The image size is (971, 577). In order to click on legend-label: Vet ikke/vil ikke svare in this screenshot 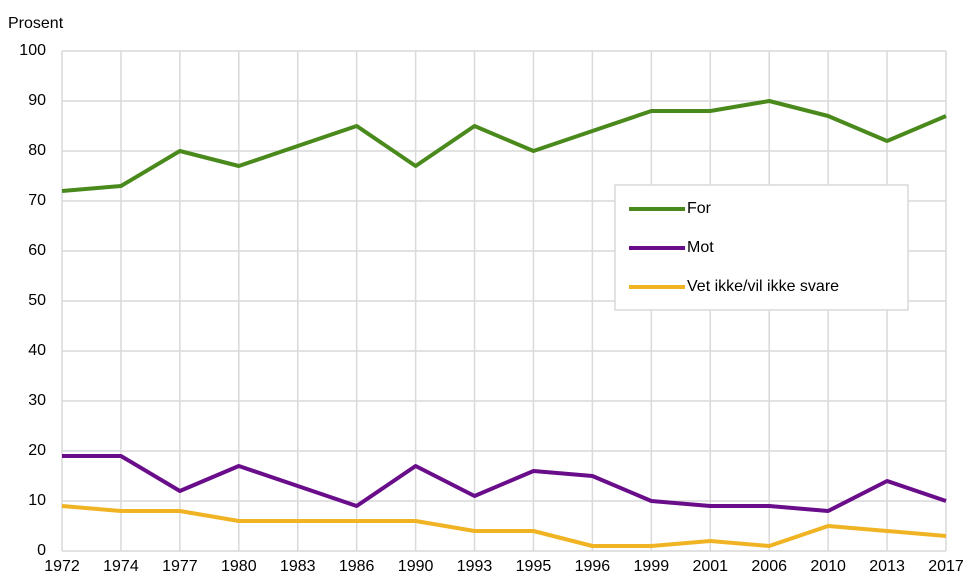, I will do `click(763, 286)`.